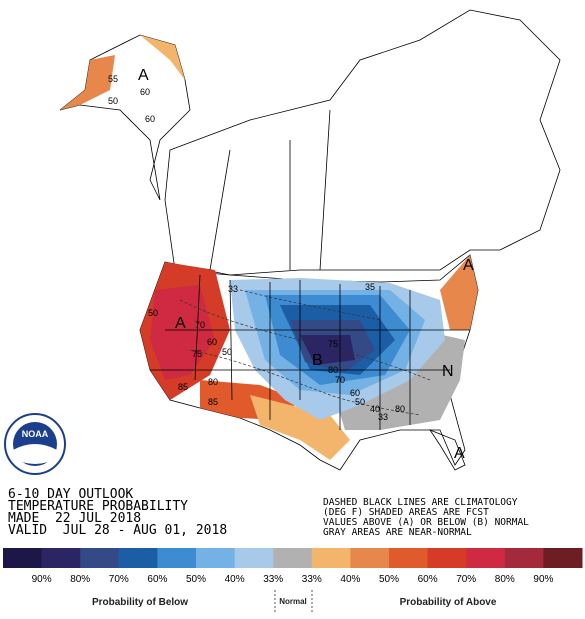 Image resolution: width=585 pixels, height=619 pixels. What do you see at coordinates (70, 494) in the screenshot?
I see `header-line: 6-10 DAY OUTLOOK` at bounding box center [70, 494].